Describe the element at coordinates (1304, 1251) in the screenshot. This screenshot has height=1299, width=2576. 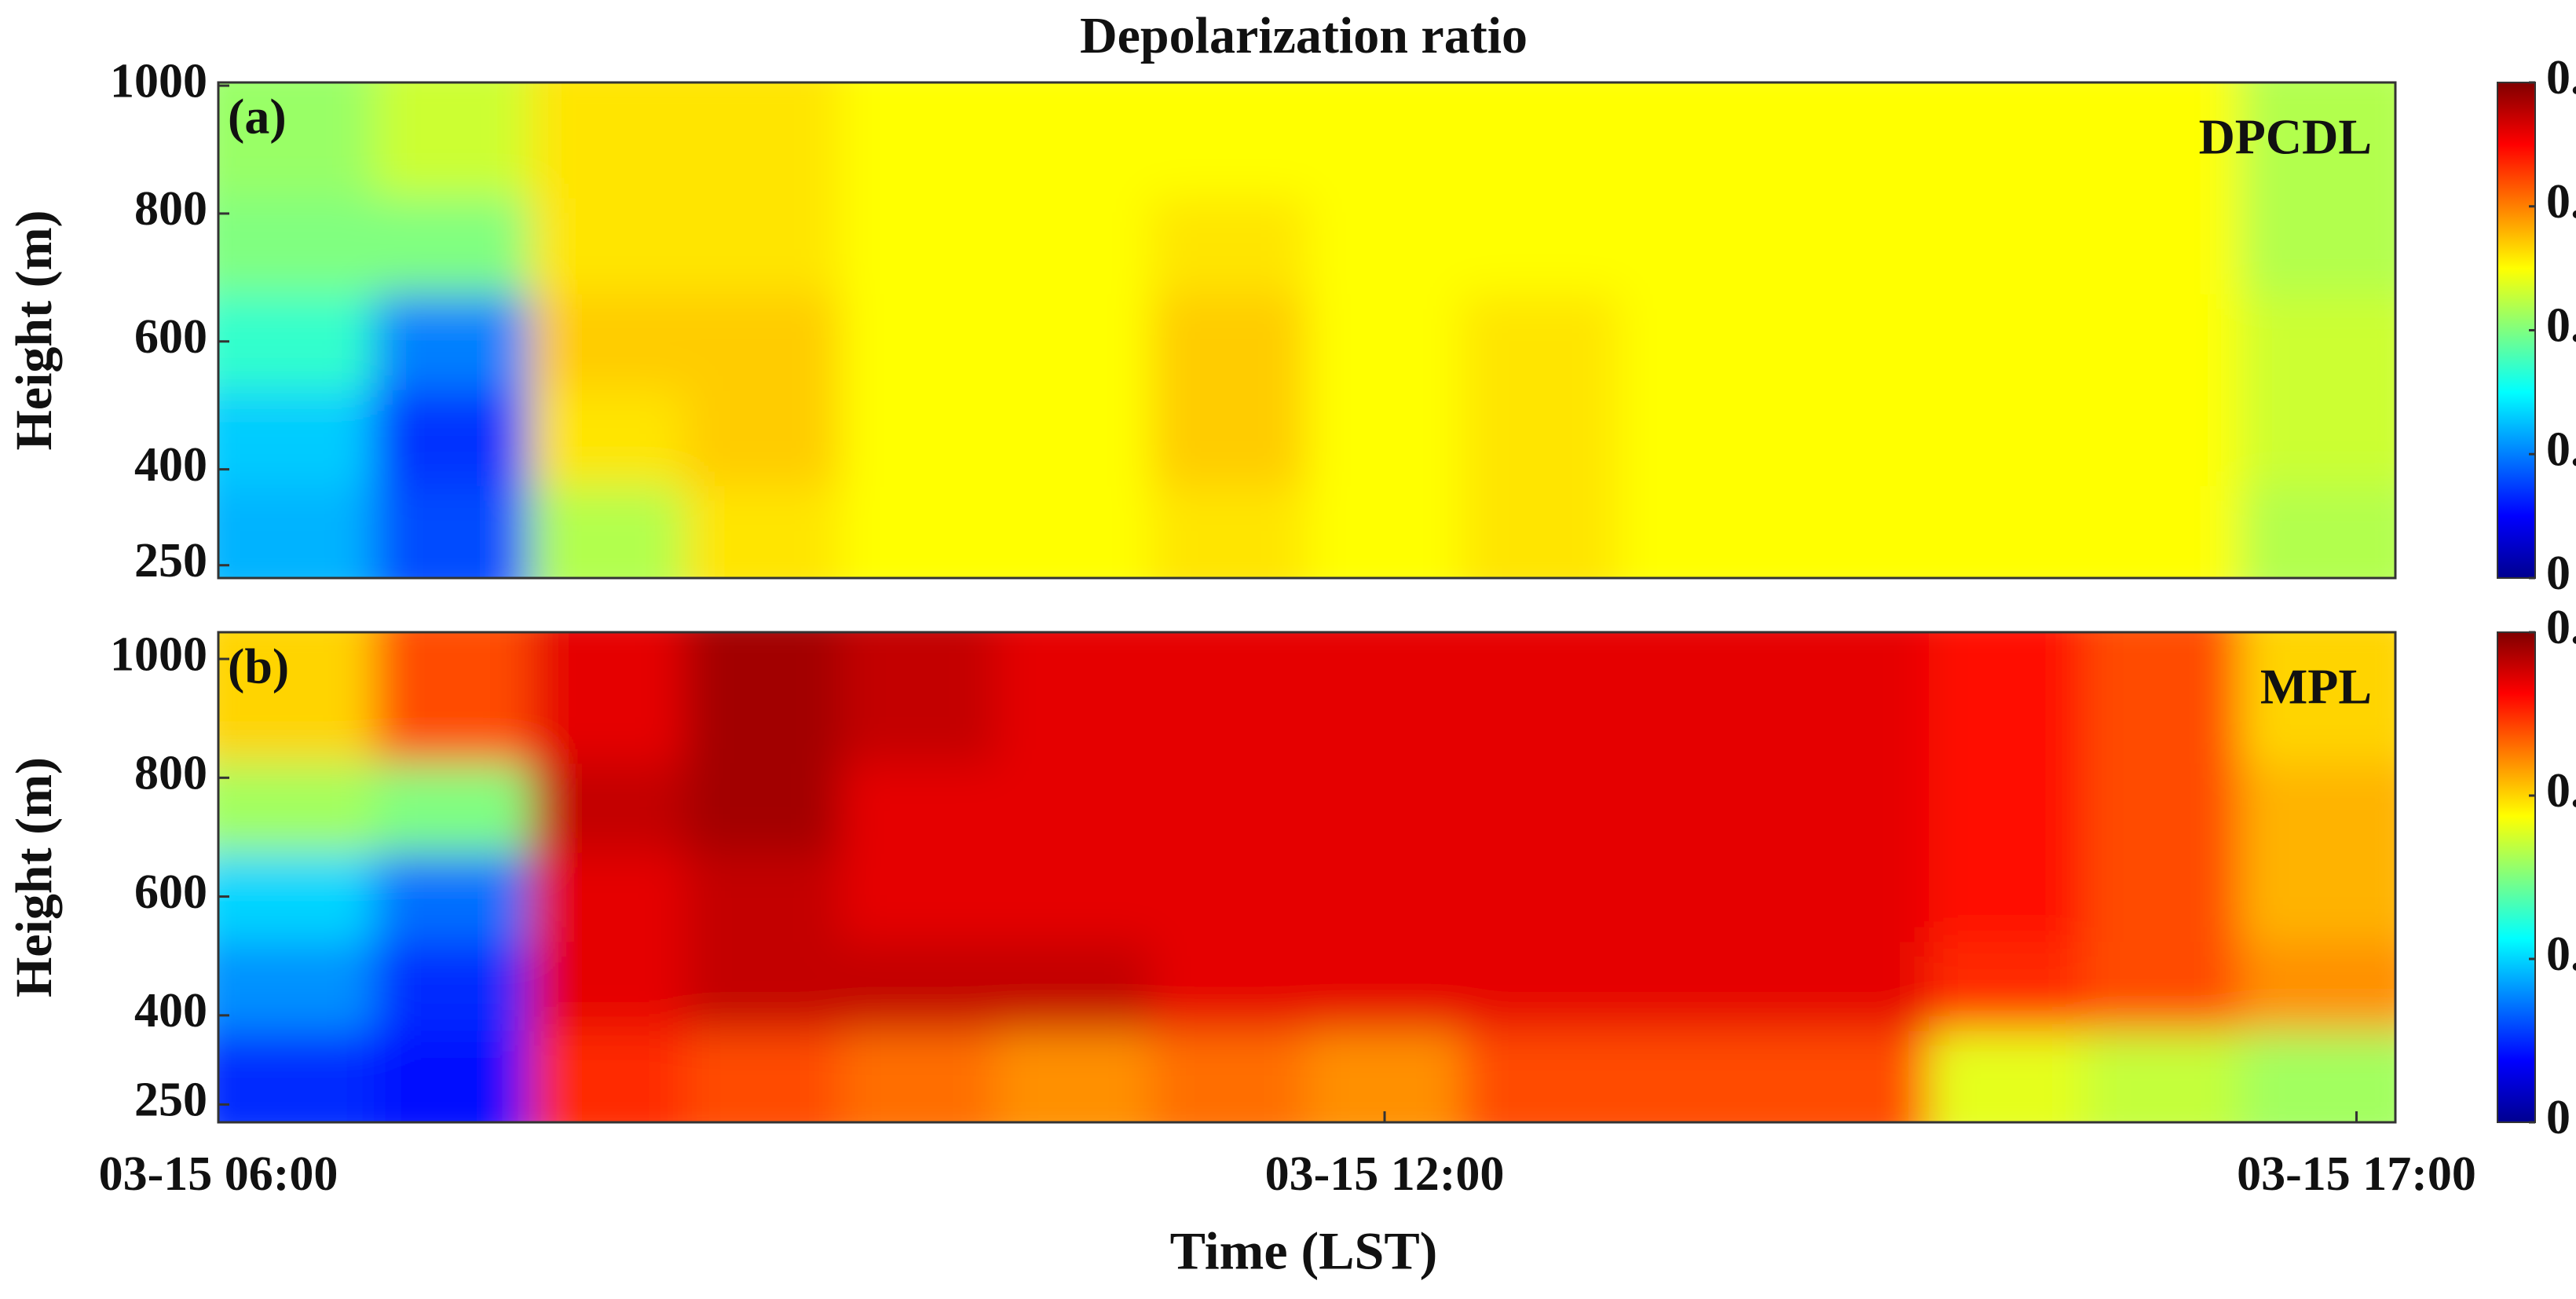
I see `x-axis-label: Time (LST)` at that location.